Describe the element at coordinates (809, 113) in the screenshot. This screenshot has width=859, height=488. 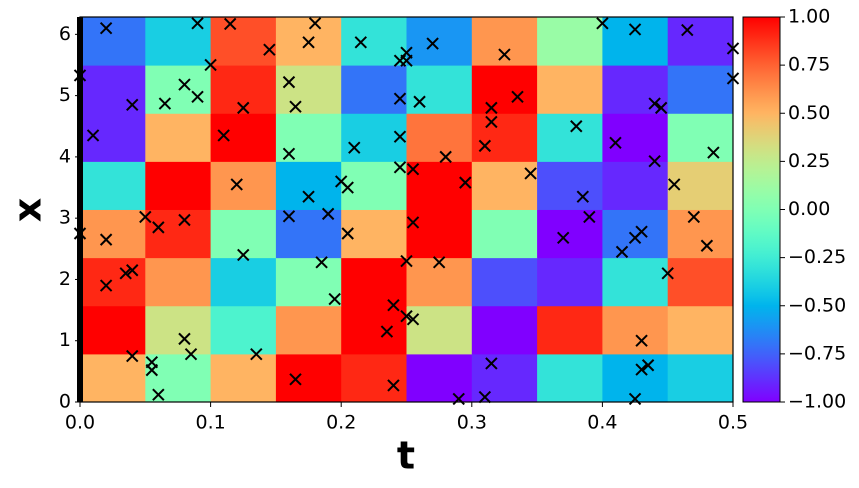
I see `colorbar-tick-label: 0.50` at that location.